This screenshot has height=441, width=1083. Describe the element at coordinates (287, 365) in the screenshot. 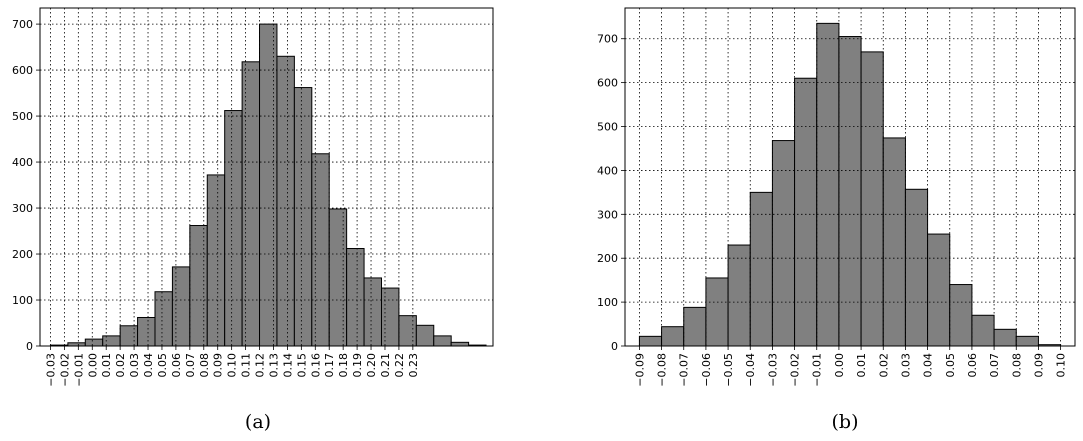

I see `x-tick-label: 0.14` at that location.